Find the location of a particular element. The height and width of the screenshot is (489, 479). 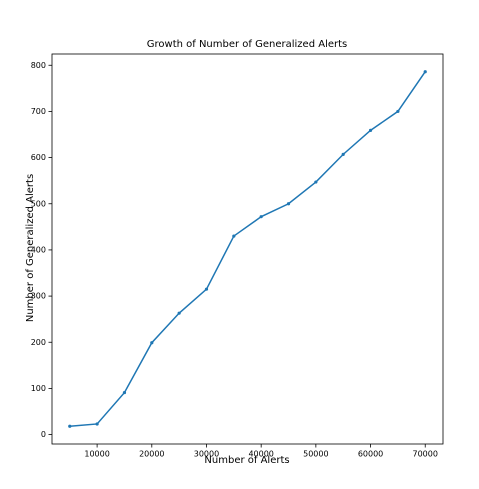

y-tick-label: 200 is located at coordinates (38, 342).